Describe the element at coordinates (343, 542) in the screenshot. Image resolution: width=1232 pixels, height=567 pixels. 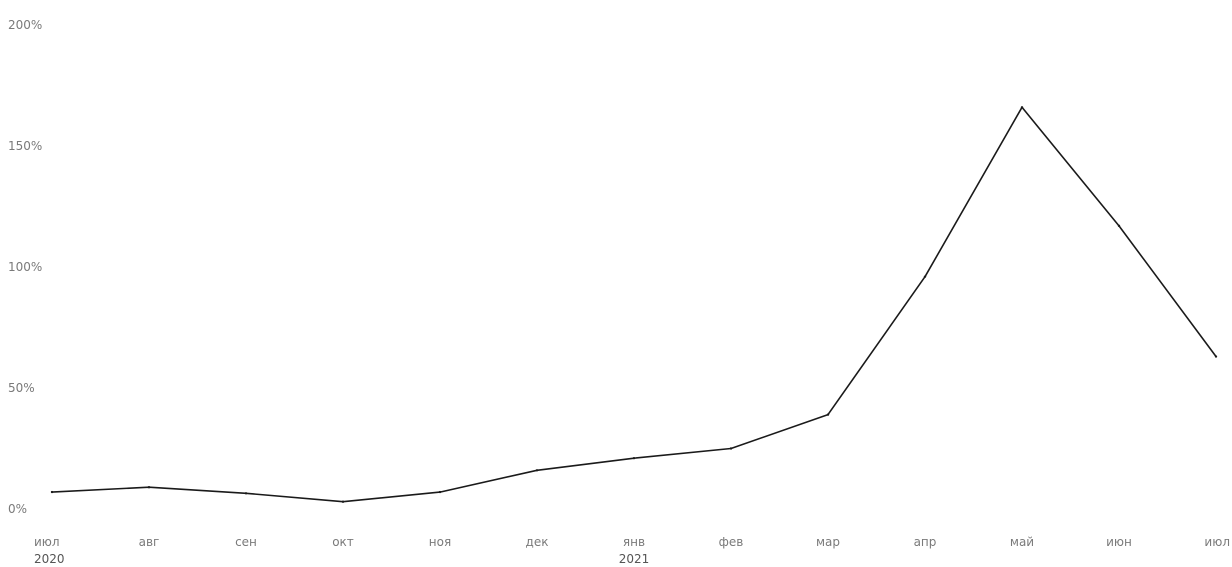
I see `x-tick-label: окт` at that location.